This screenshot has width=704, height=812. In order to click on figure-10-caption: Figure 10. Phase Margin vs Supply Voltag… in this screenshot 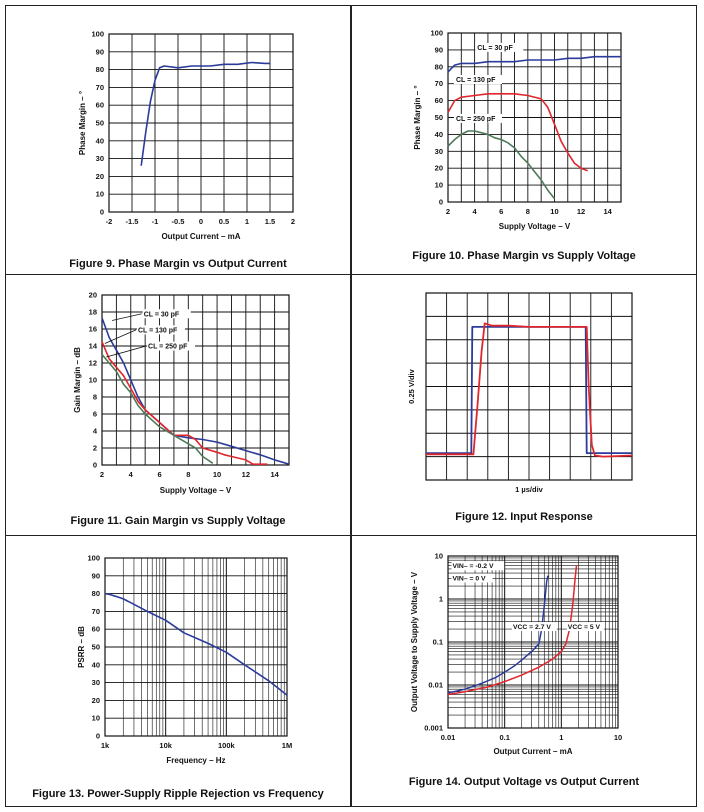, I will do `click(524, 256)`.